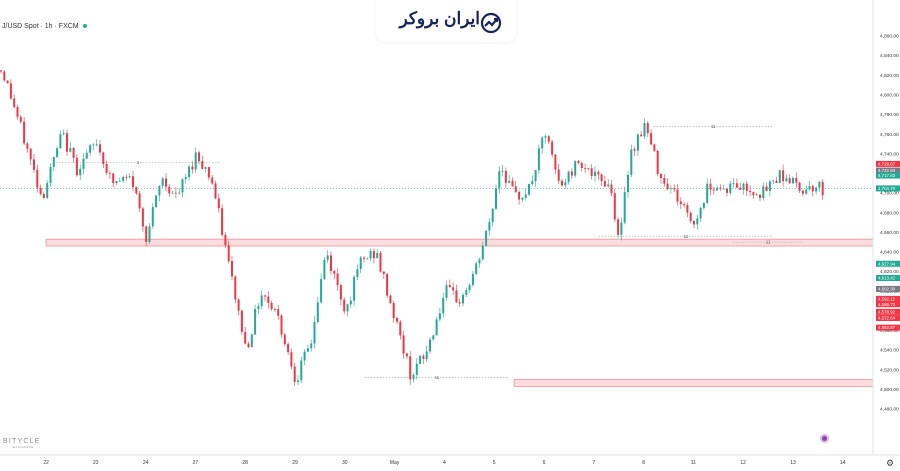 Image resolution: width=900 pixels, height=471 pixels. Describe the element at coordinates (889, 331) in the screenshot. I see `price-tick-label: 4,560.00` at that location.